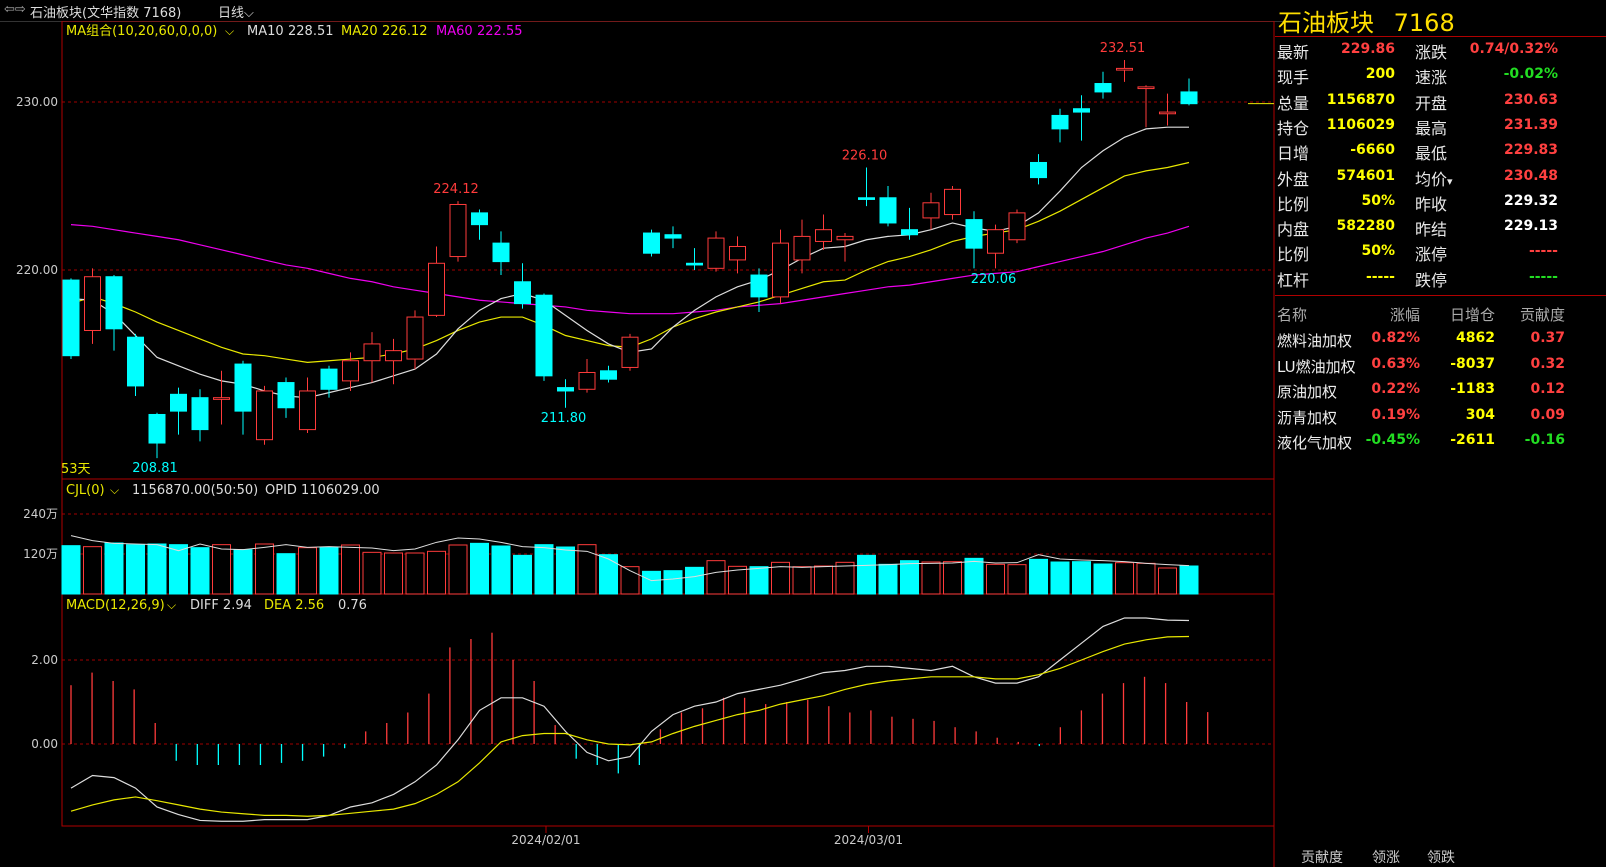  What do you see at coordinates (1315, 443) in the screenshot?
I see `sector-row-name: 液化气加权` at bounding box center [1315, 443].